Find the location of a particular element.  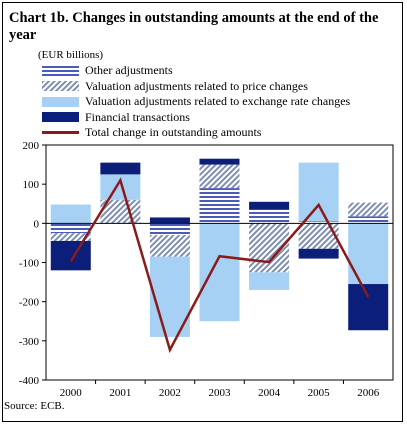

legend-swatch-fx is located at coordinates (60, 101).